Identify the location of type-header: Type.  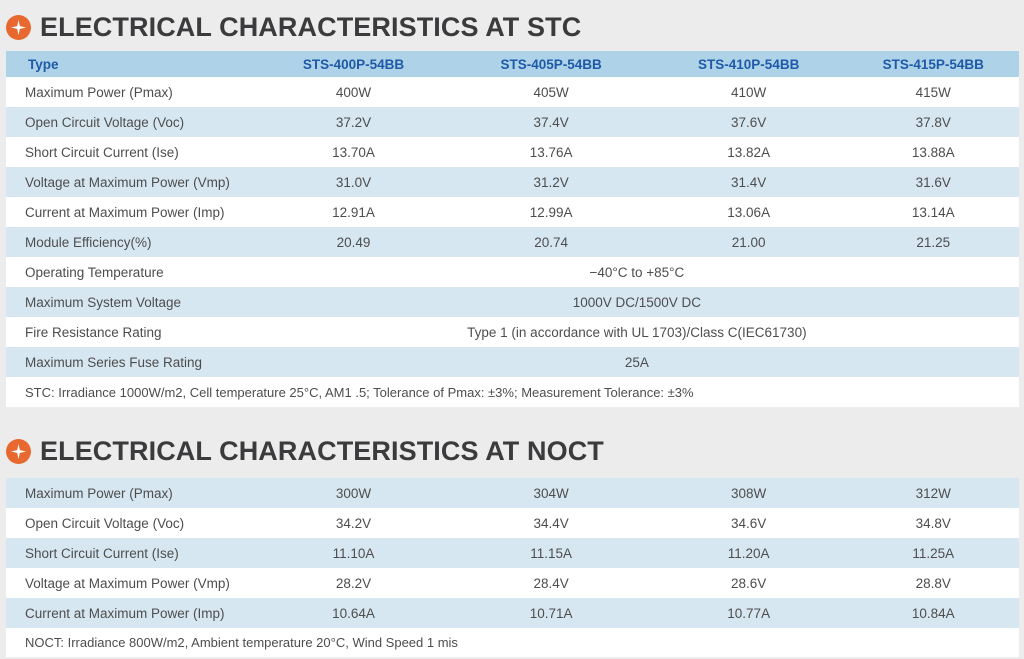
(43, 64).